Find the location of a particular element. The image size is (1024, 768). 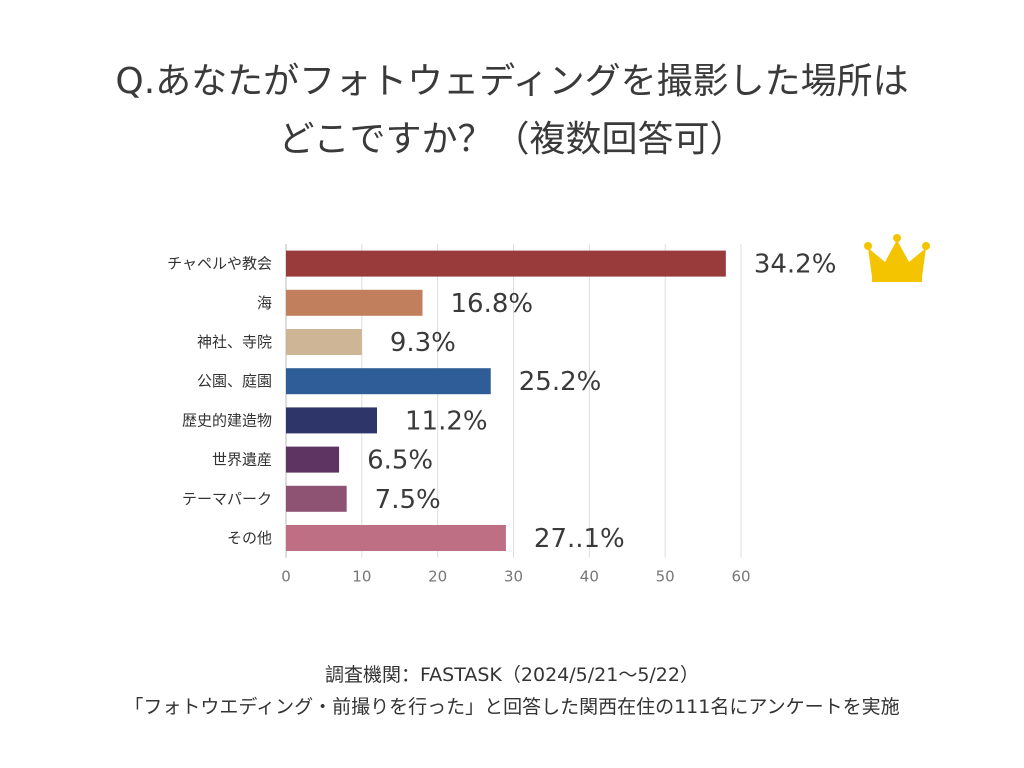

category-label: テーマパーク is located at coordinates (227, 499).